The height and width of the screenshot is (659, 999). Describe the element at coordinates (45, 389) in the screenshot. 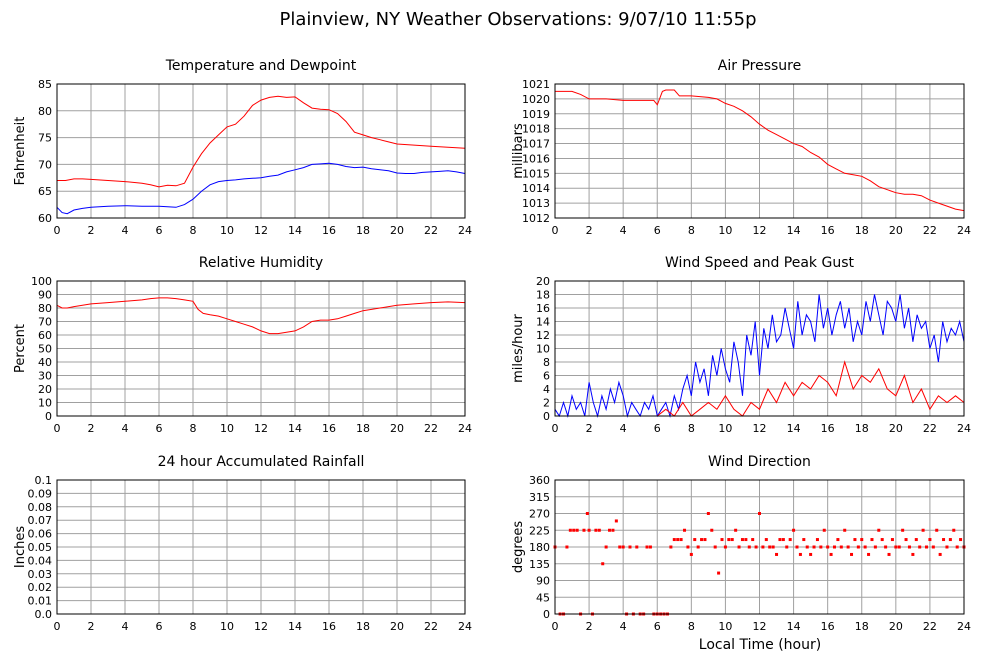

I see `y-tick-label: 20` at that location.